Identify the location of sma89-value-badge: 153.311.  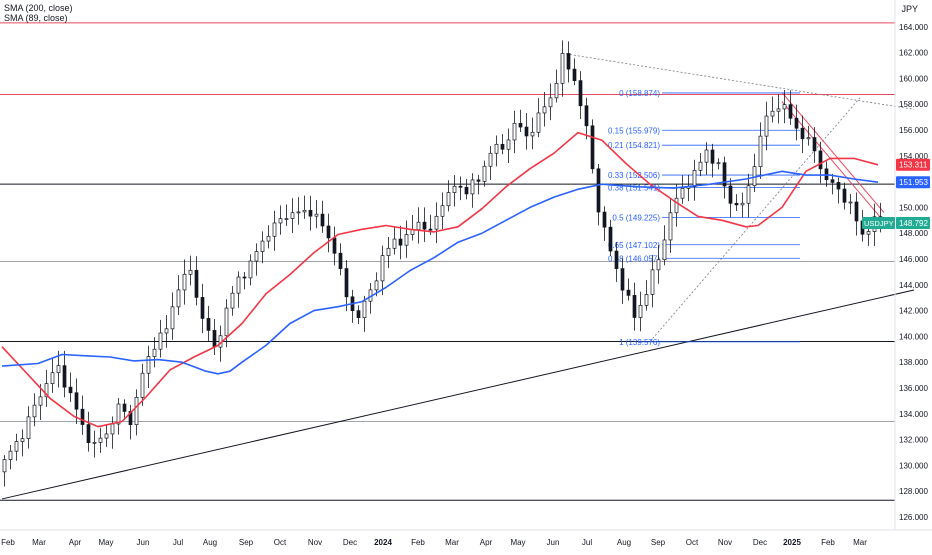
(913, 165).